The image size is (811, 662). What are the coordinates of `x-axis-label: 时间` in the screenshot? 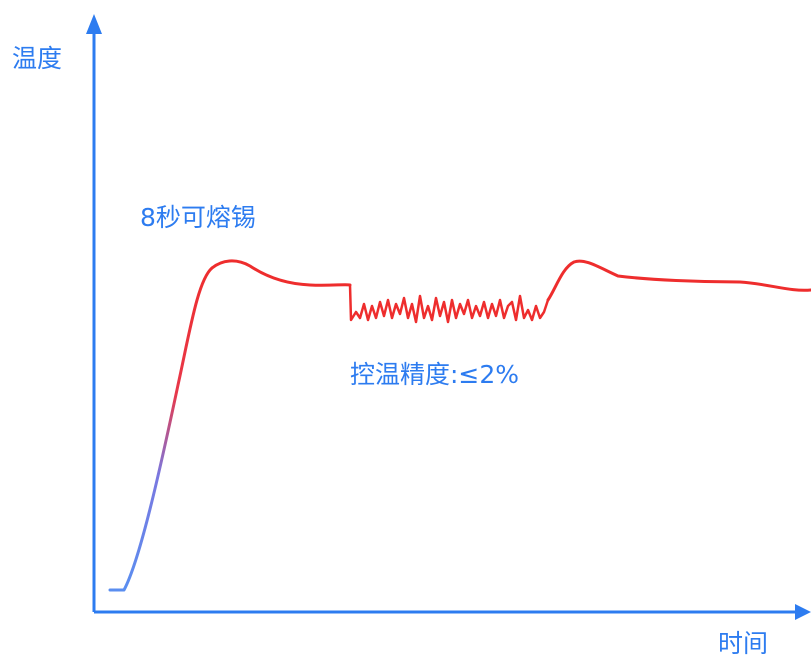 It's located at (743, 643).